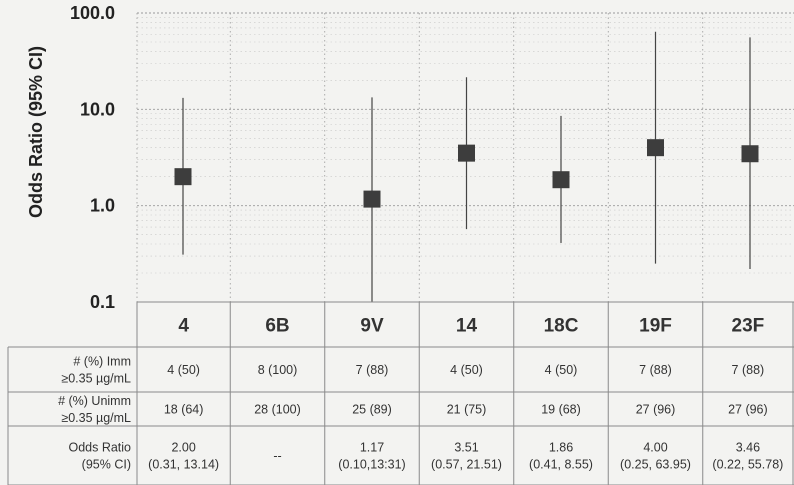 The image size is (794, 485). I want to click on row-label: Odds Ratio, so click(99, 448).